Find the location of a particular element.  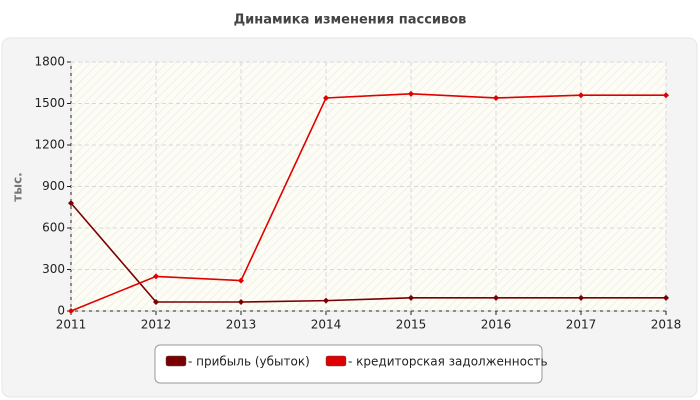

y-tick-label: 0 is located at coordinates (61, 311).